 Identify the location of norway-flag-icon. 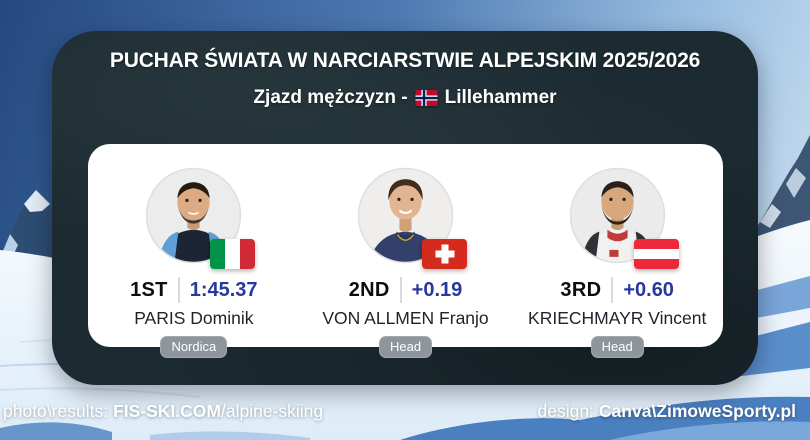
(426, 98).